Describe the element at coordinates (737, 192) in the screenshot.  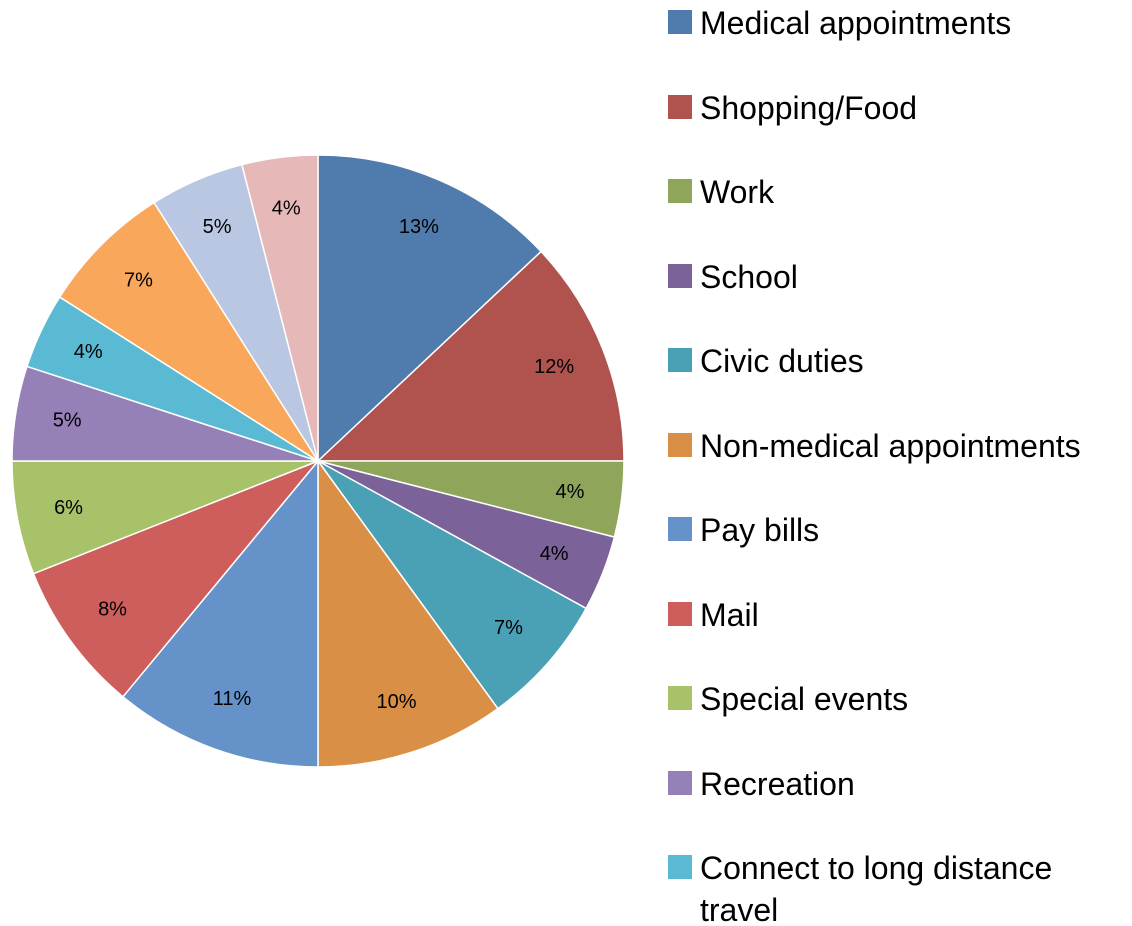
I see `legend-label: Work` at that location.